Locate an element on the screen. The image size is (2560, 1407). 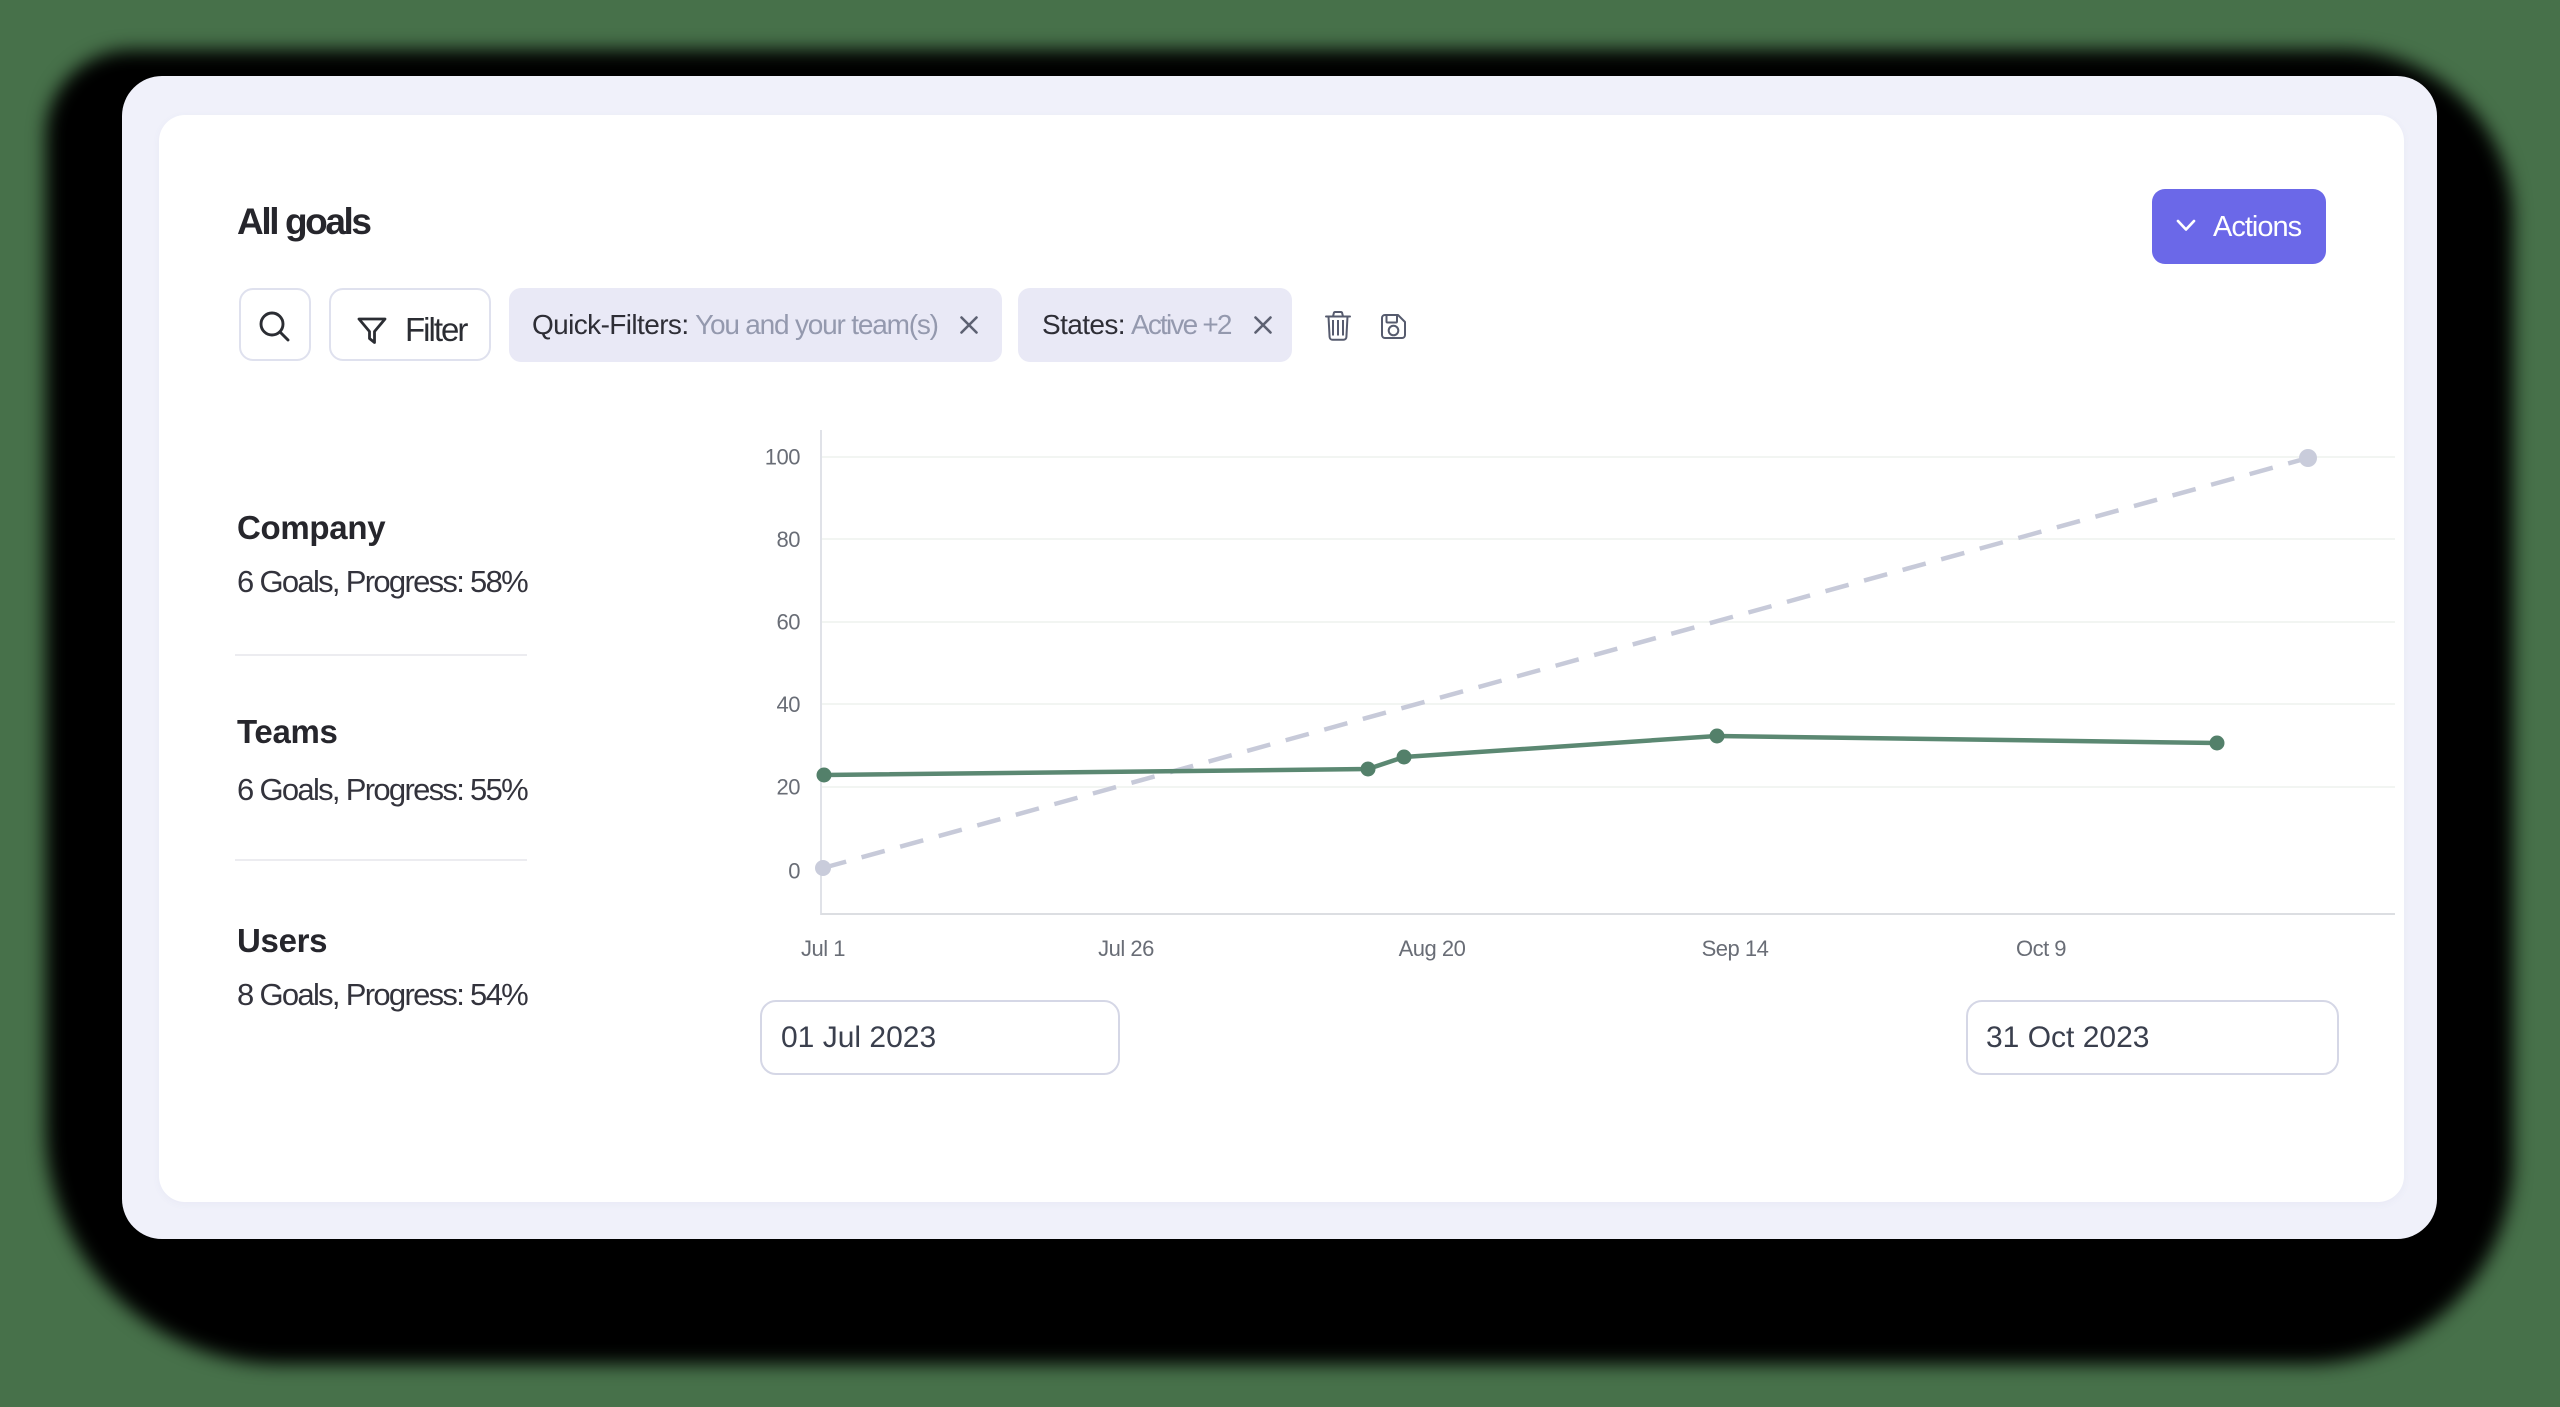
svg-text: 20 is located at coordinates (789, 787).